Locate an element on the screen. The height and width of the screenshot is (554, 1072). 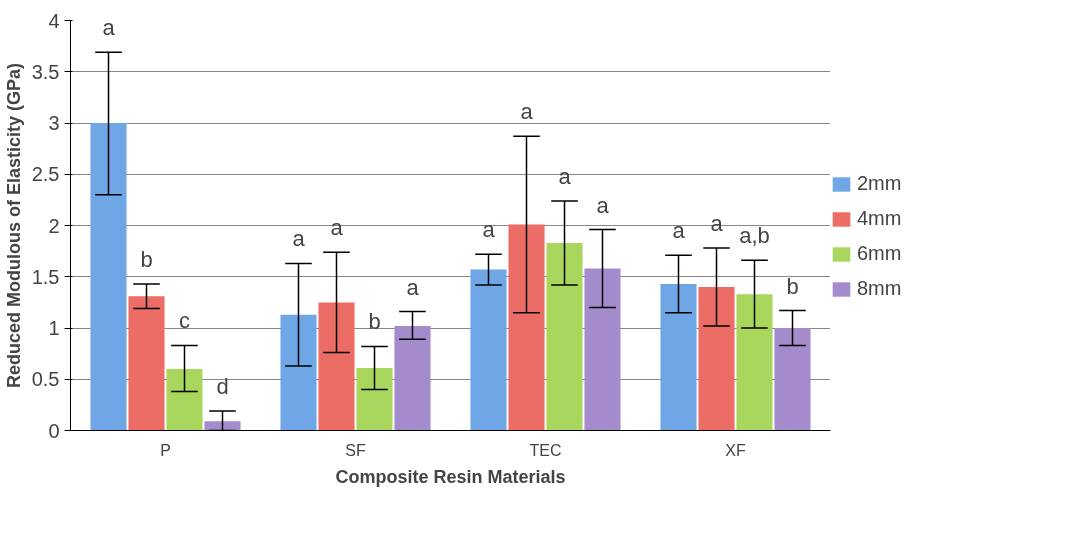
x-tick-label: P is located at coordinates (165, 450).